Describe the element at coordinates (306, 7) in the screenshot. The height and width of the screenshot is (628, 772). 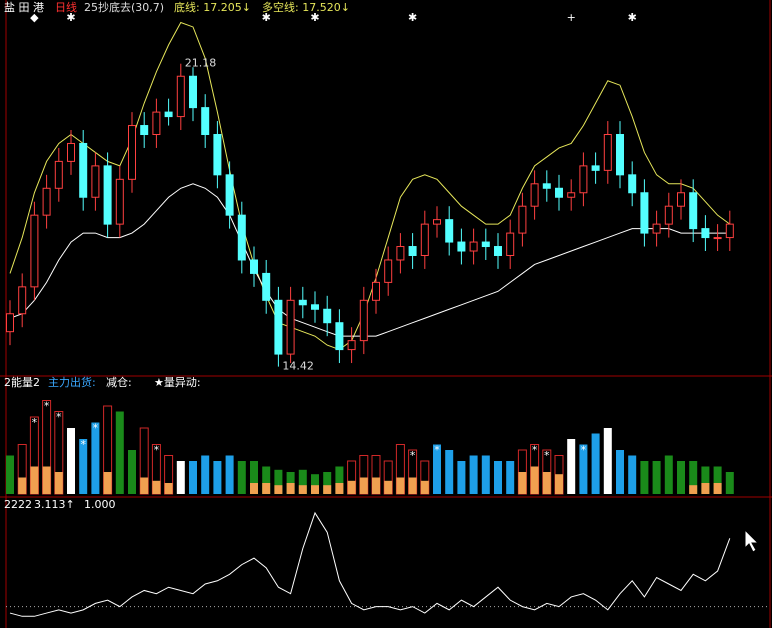
I see `trend-line: 多空线: 17.520↓` at that location.